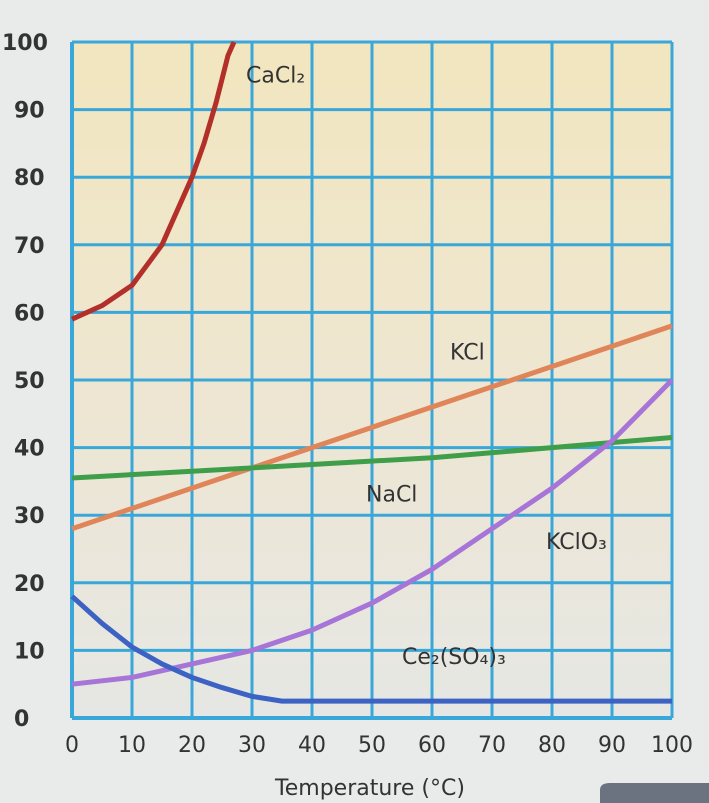 This screenshot has width=709, height=803. What do you see at coordinates (372, 745) in the screenshot?
I see `x-tick-label: 50` at bounding box center [372, 745].